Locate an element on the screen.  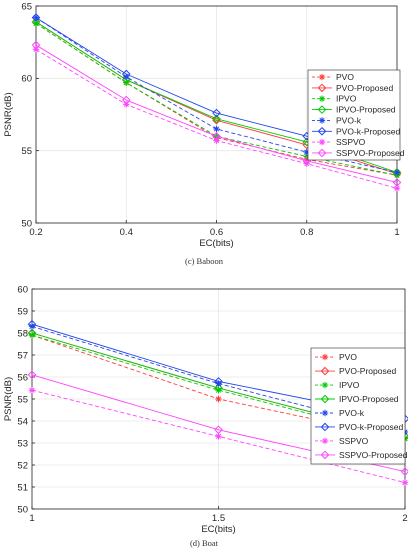
y-tick-label: 65 is located at coordinates (26, 6).